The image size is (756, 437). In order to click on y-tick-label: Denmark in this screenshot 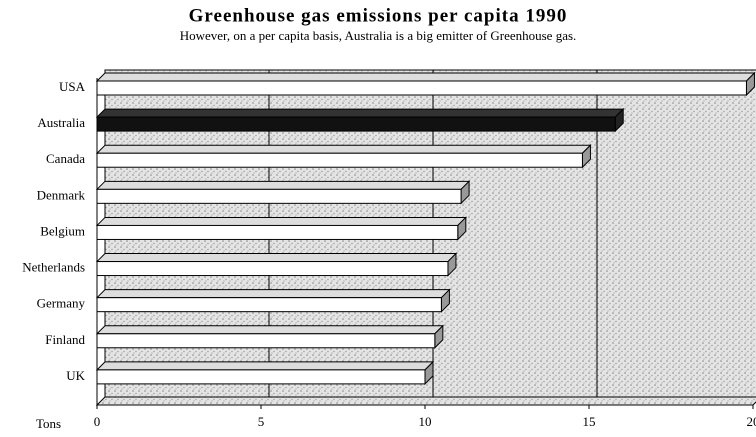, I will do `click(61, 194)`.